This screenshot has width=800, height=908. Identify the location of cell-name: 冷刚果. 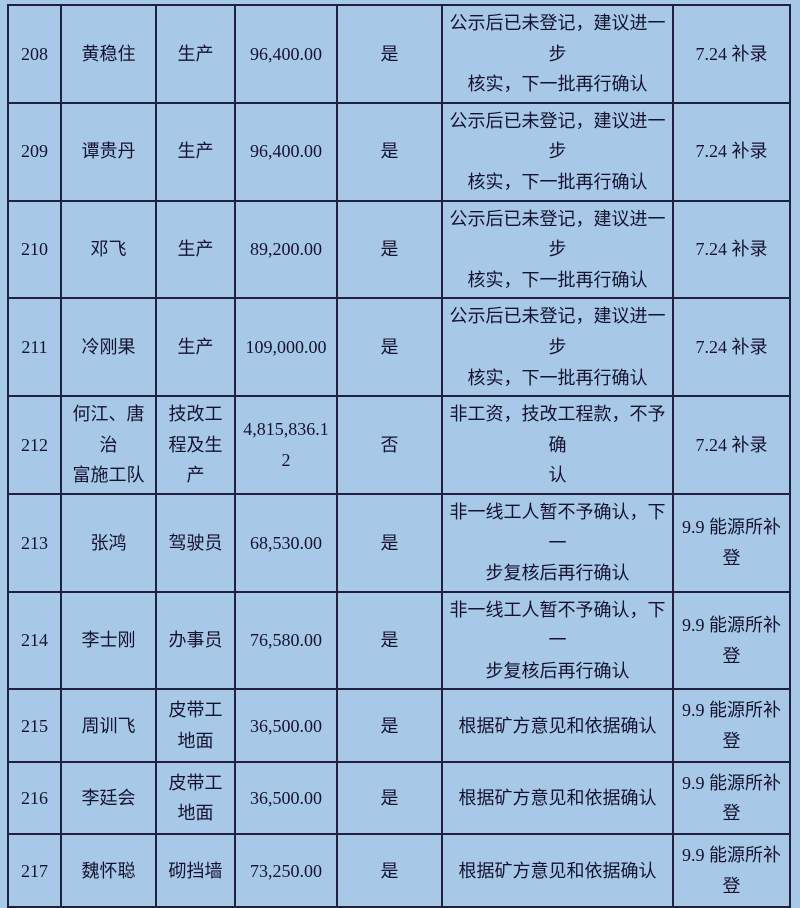
(108, 347).